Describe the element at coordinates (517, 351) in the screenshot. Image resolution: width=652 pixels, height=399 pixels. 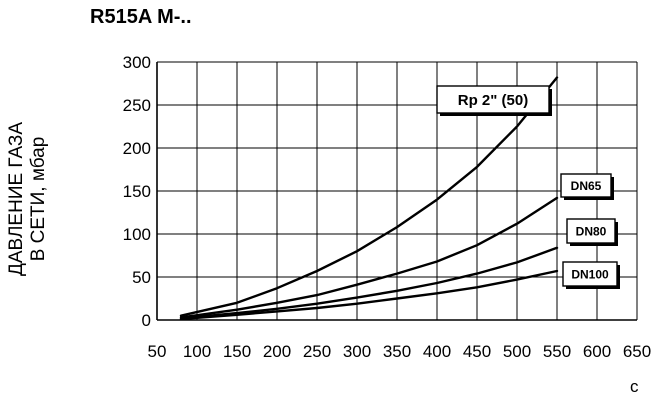
I see `x-tick-label: 500` at that location.